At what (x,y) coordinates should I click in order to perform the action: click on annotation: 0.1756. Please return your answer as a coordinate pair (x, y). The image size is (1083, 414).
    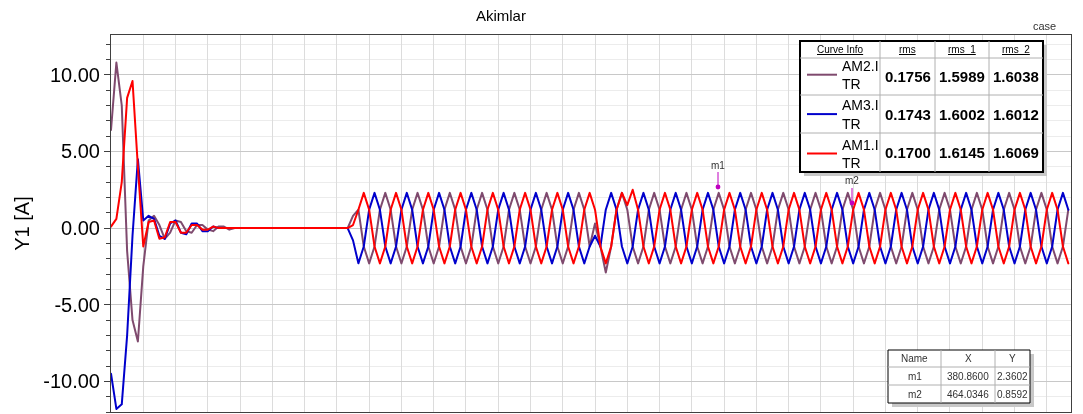
    Looking at the image, I should click on (908, 76).